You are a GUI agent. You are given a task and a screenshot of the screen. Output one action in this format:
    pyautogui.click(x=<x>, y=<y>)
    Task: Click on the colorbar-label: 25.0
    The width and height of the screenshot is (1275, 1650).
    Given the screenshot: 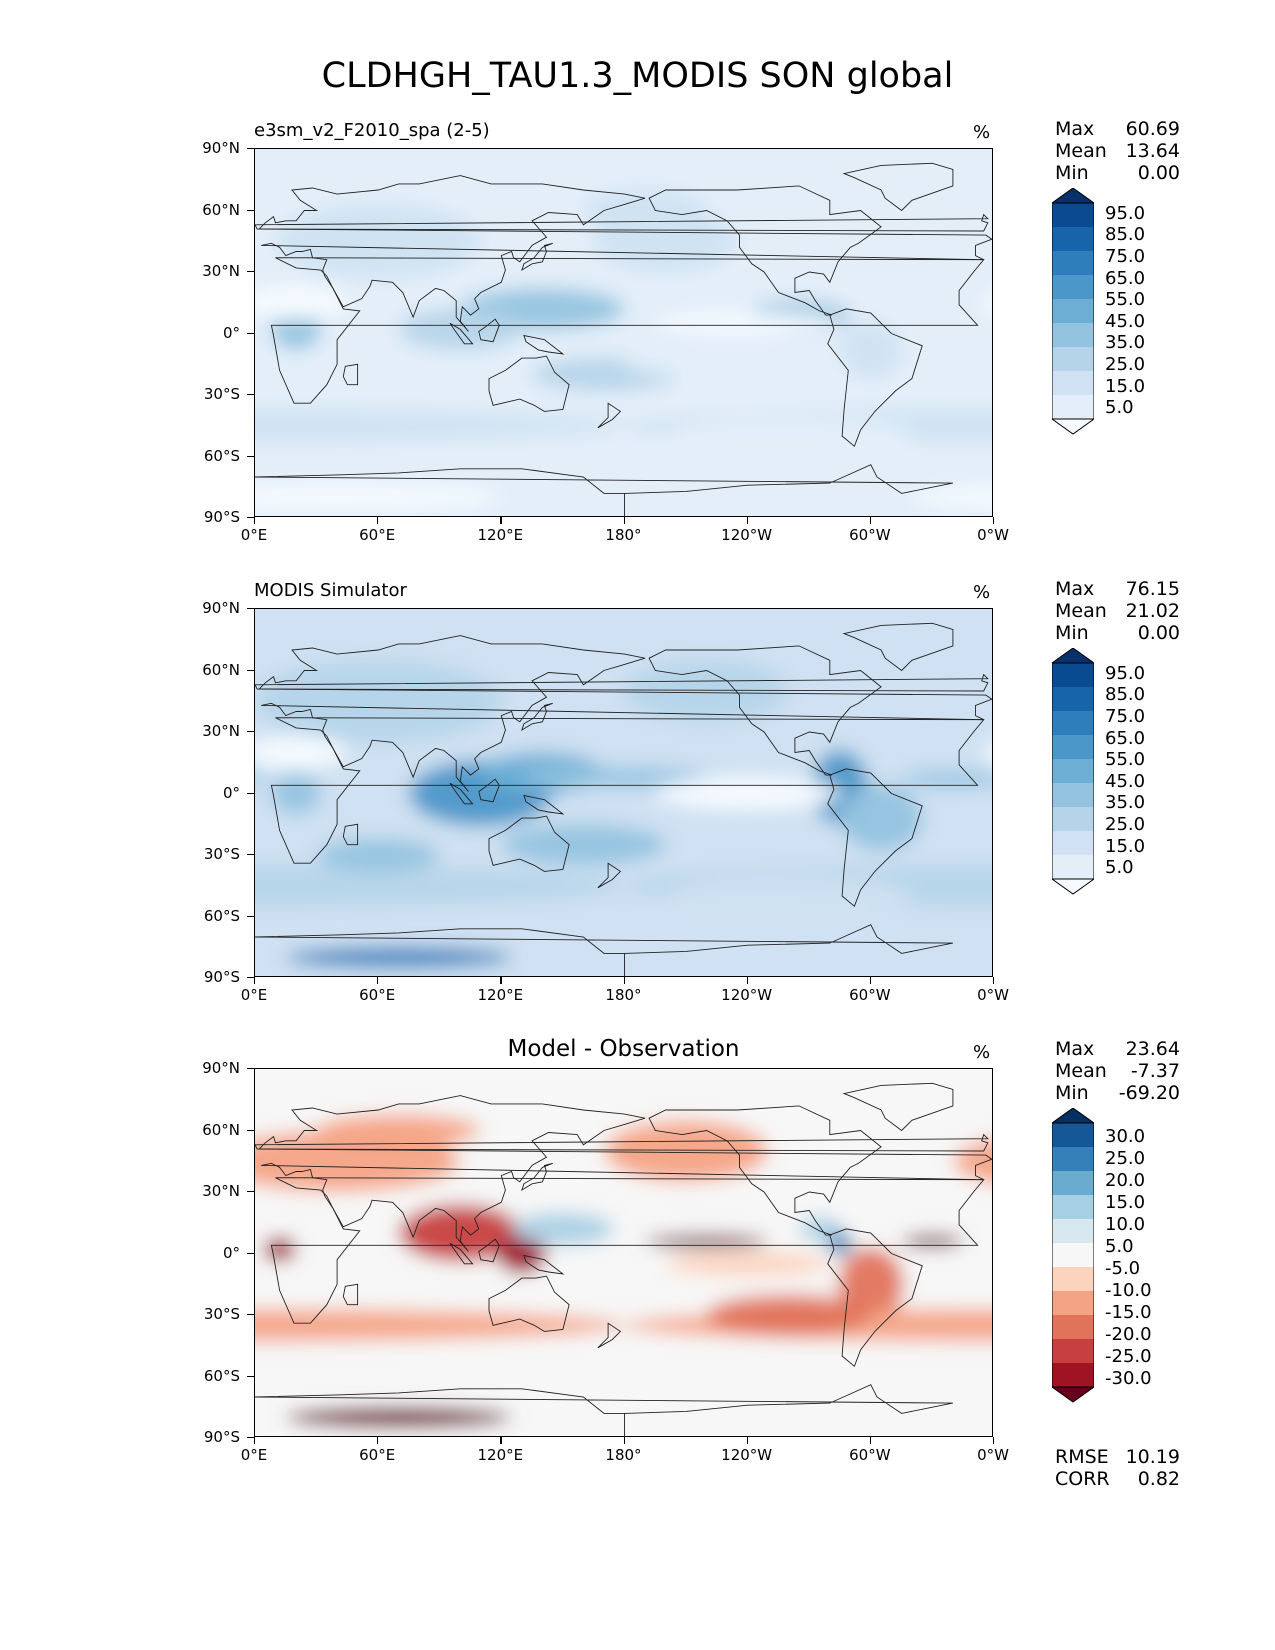 What is the action you would take?
    pyautogui.click(x=1125, y=1159)
    